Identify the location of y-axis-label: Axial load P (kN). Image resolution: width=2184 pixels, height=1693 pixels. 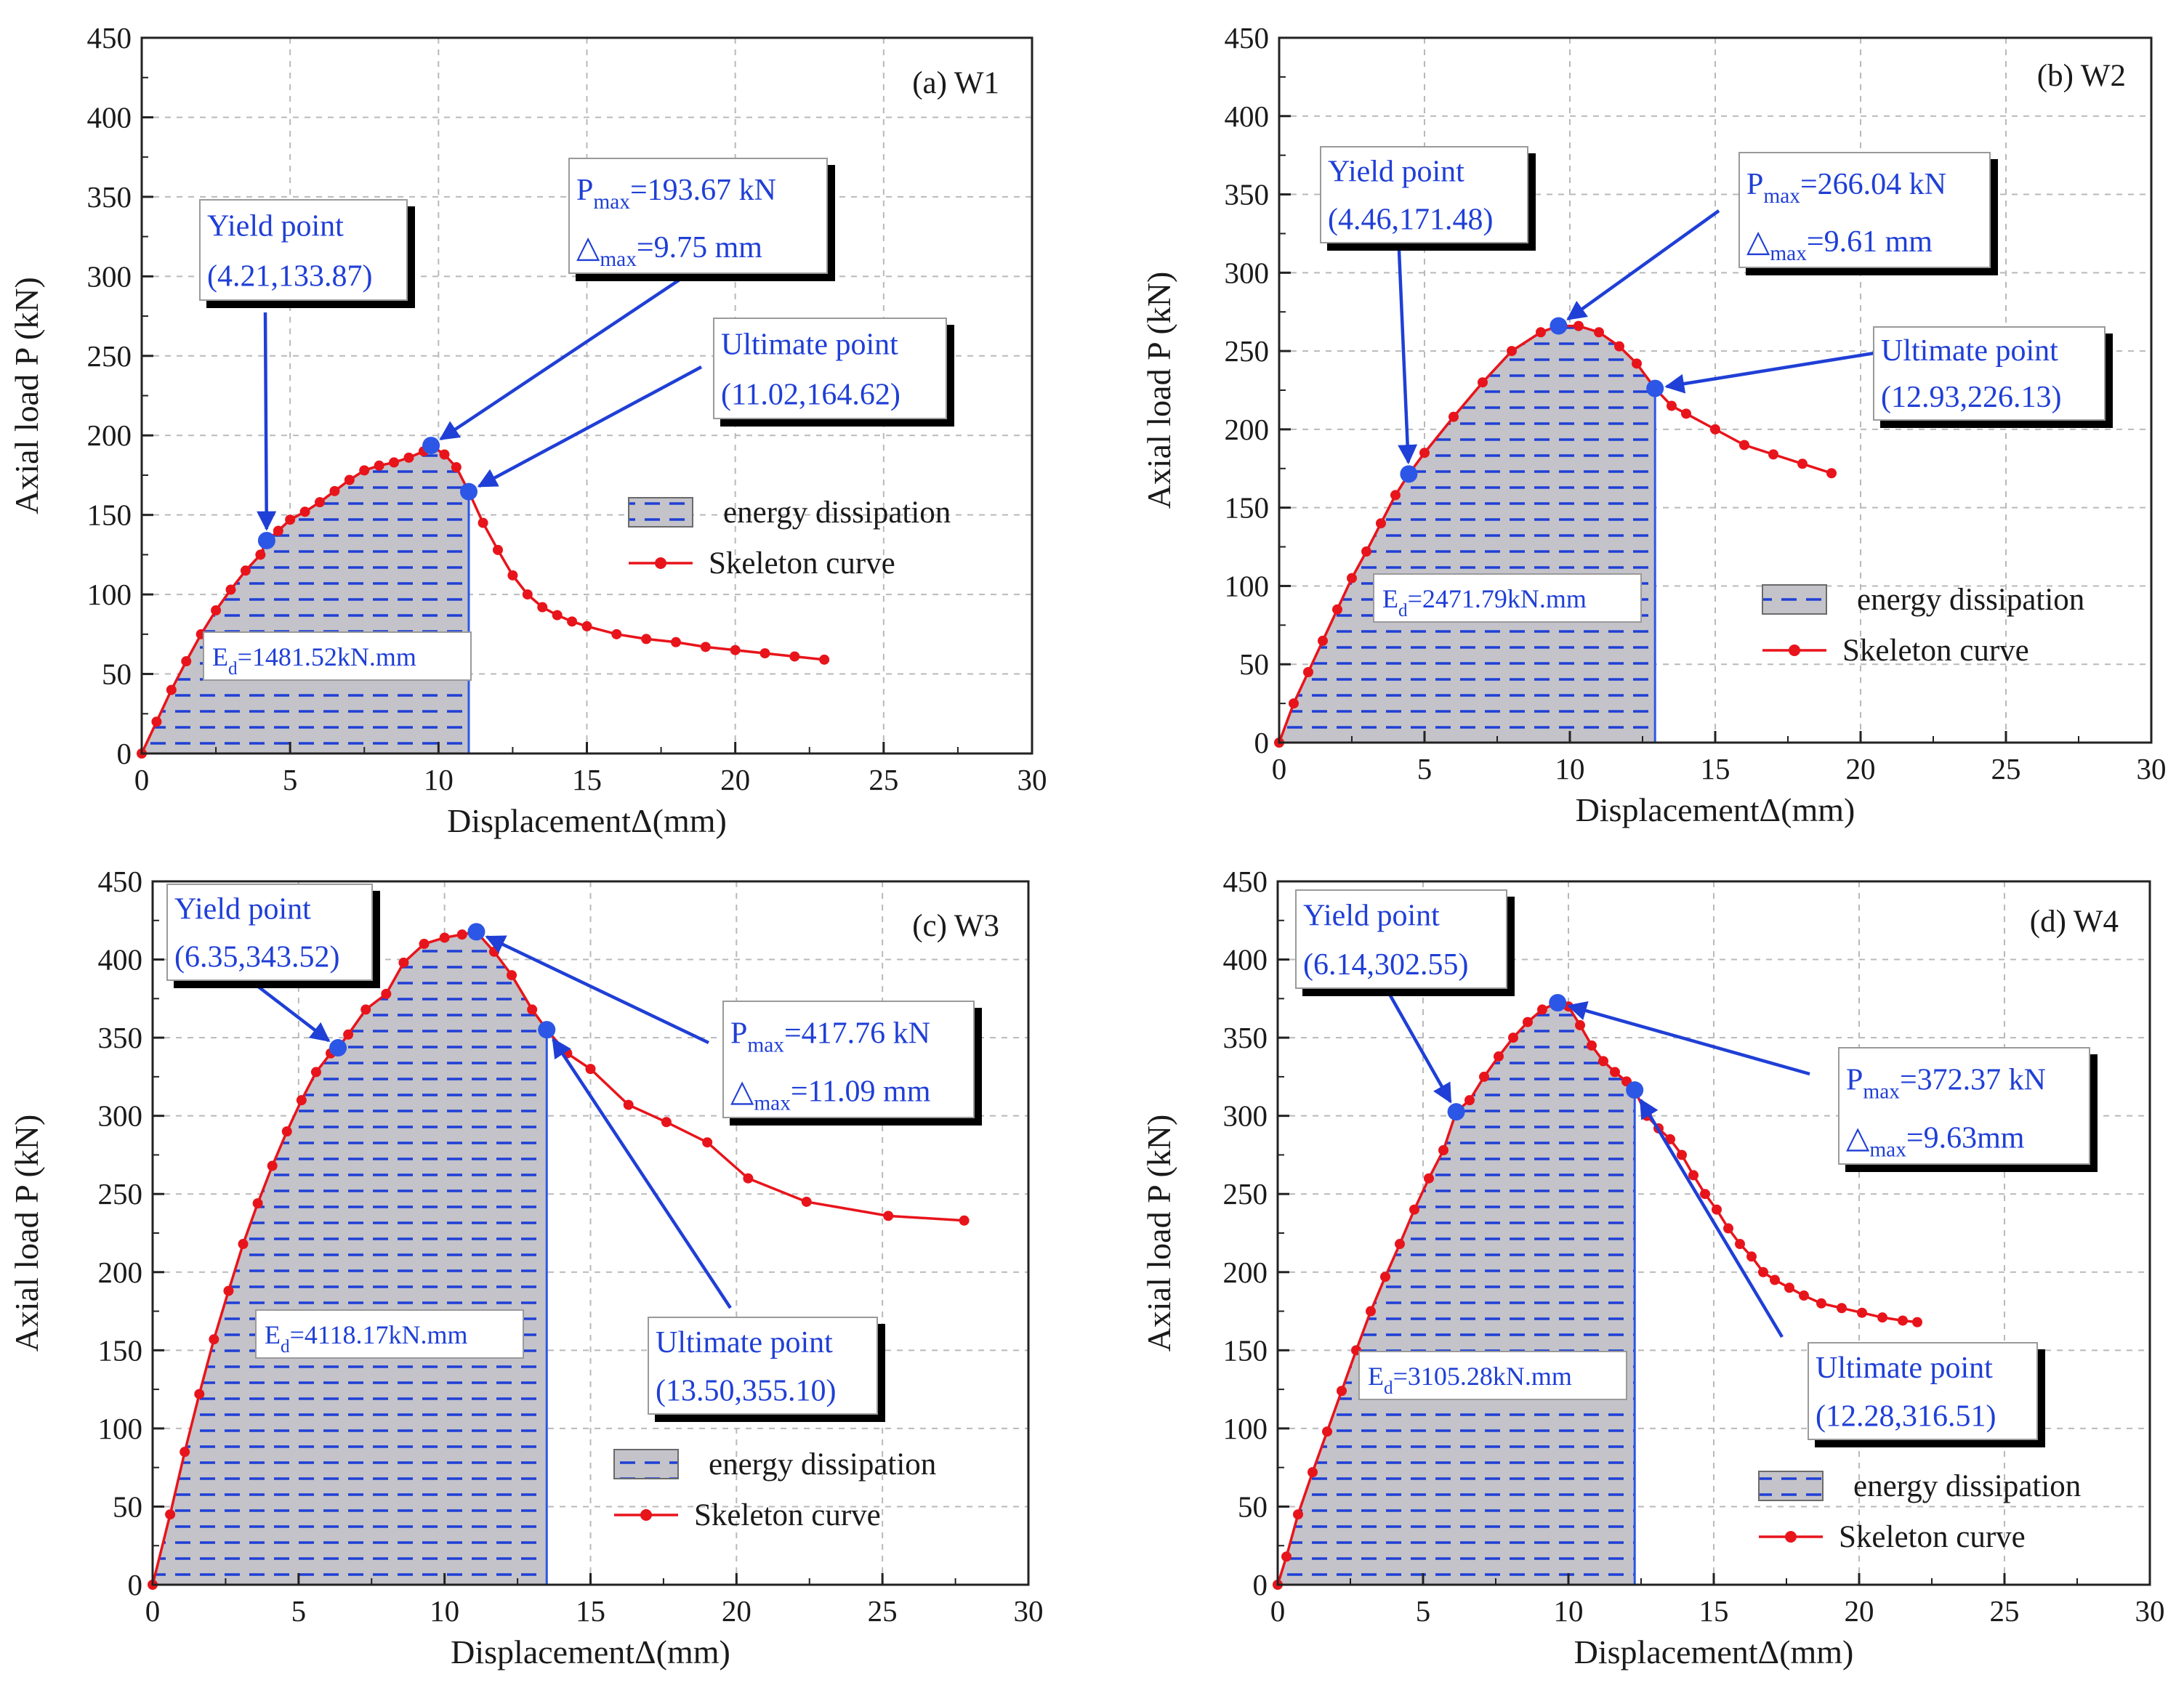
(26, 395).